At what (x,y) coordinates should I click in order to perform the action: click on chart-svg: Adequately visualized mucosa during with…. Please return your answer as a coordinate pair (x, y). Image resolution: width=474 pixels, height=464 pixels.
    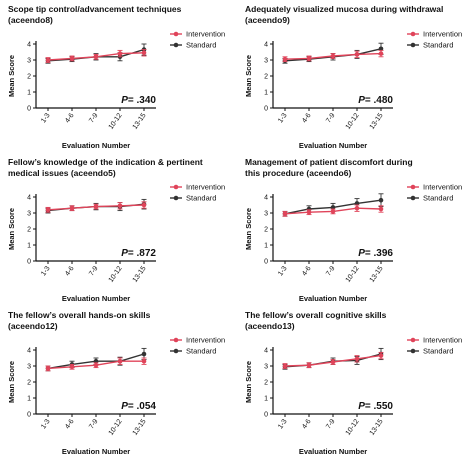
    Looking at the image, I should click on (353, 77).